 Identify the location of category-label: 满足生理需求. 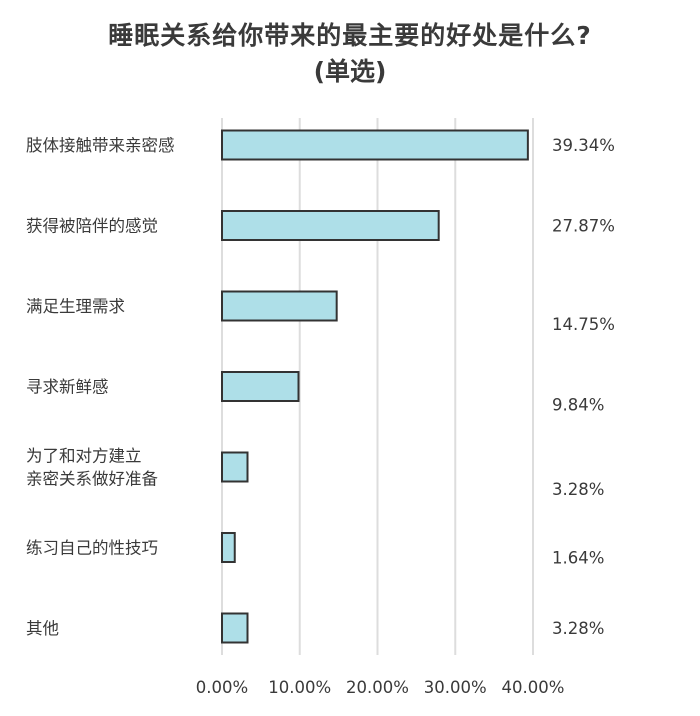
(75, 306).